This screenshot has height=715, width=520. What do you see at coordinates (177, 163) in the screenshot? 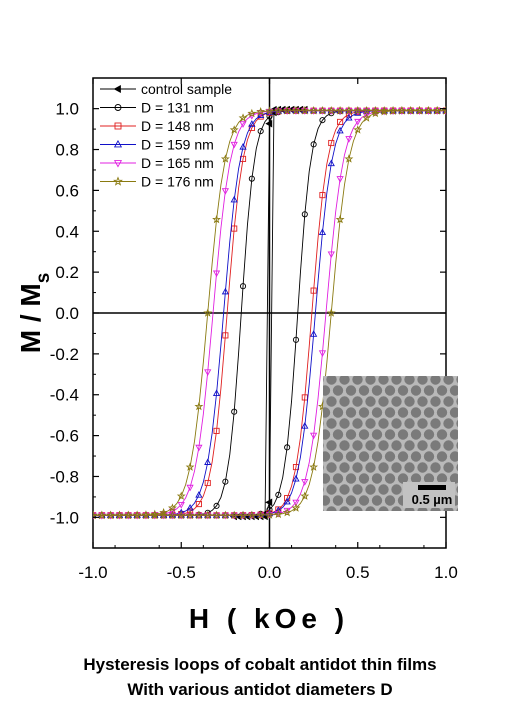
I see `legend-entry: D = 165 nm` at bounding box center [177, 163].